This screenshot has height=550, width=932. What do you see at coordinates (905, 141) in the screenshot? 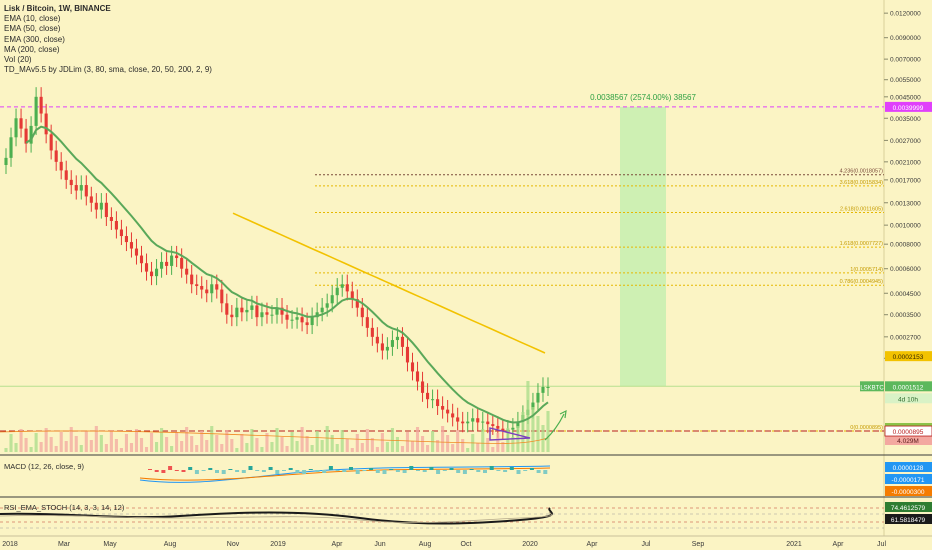
I see `y-tick-label: 0.0027000` at bounding box center [905, 141].